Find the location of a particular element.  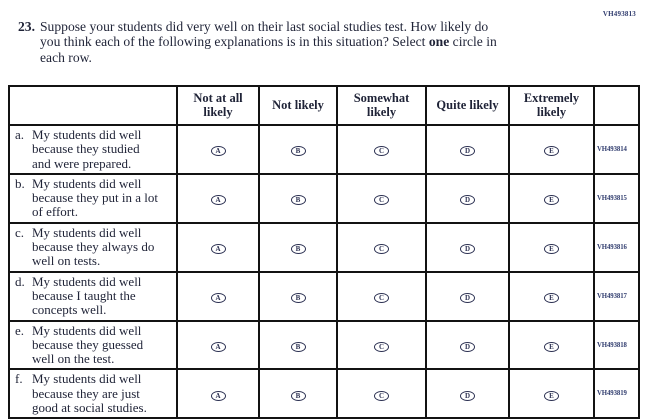

question-line-3: each row. is located at coordinates (66, 57).